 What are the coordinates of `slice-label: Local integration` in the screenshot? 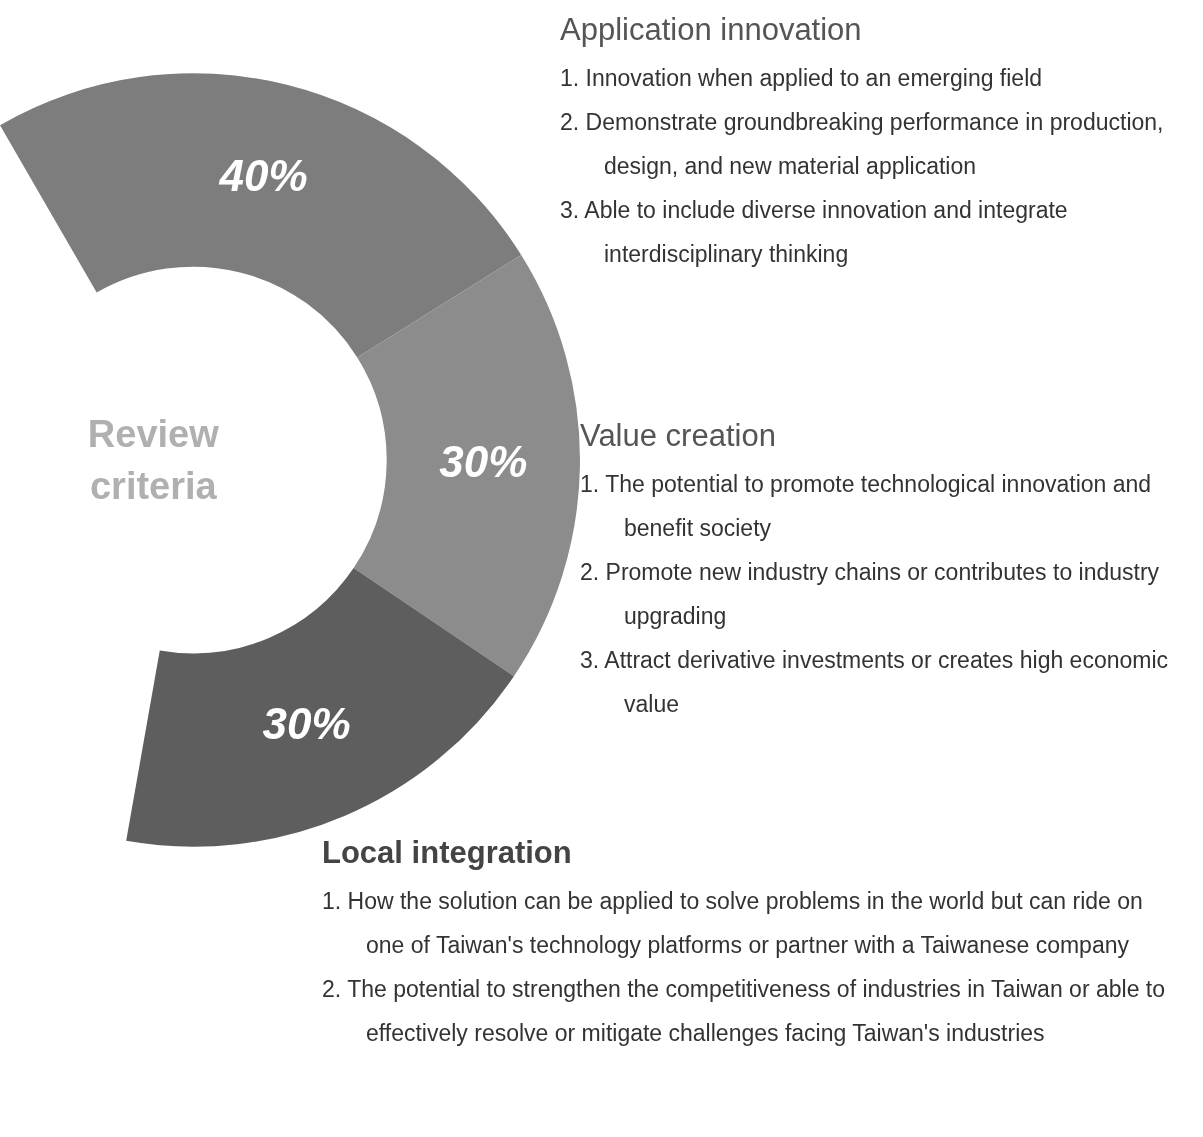 It's located at (447, 853).